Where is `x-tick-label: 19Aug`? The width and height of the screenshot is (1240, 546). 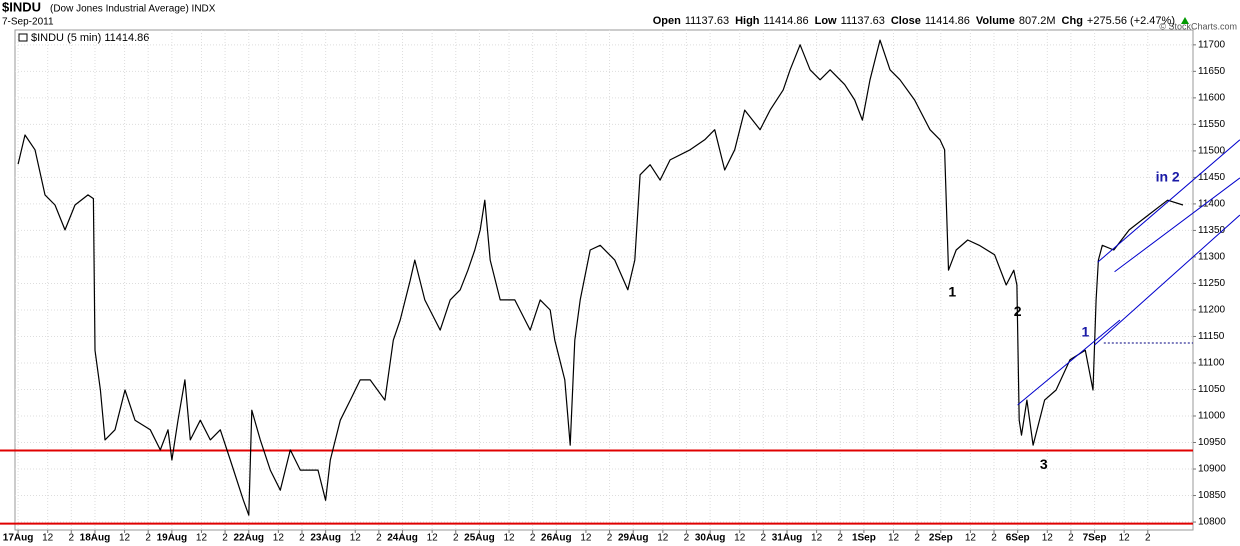
x-tick-label: 19Aug is located at coordinates (172, 538).